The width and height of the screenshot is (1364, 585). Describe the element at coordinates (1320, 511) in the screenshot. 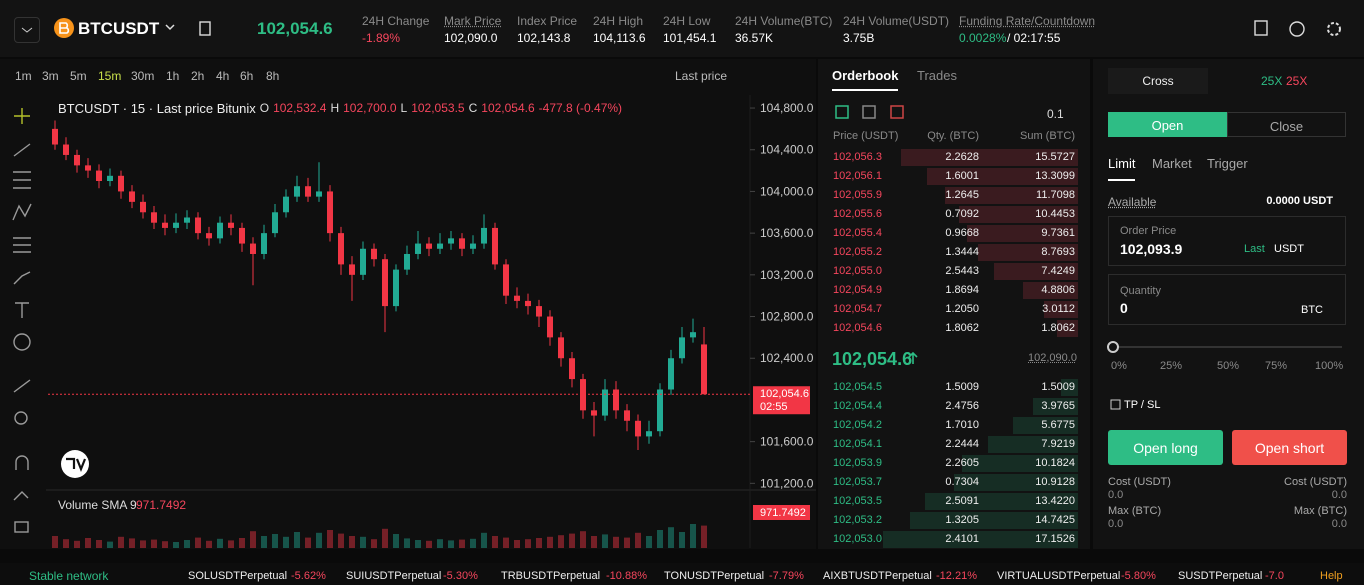

I see `max-label: Max (BTC)` at that location.